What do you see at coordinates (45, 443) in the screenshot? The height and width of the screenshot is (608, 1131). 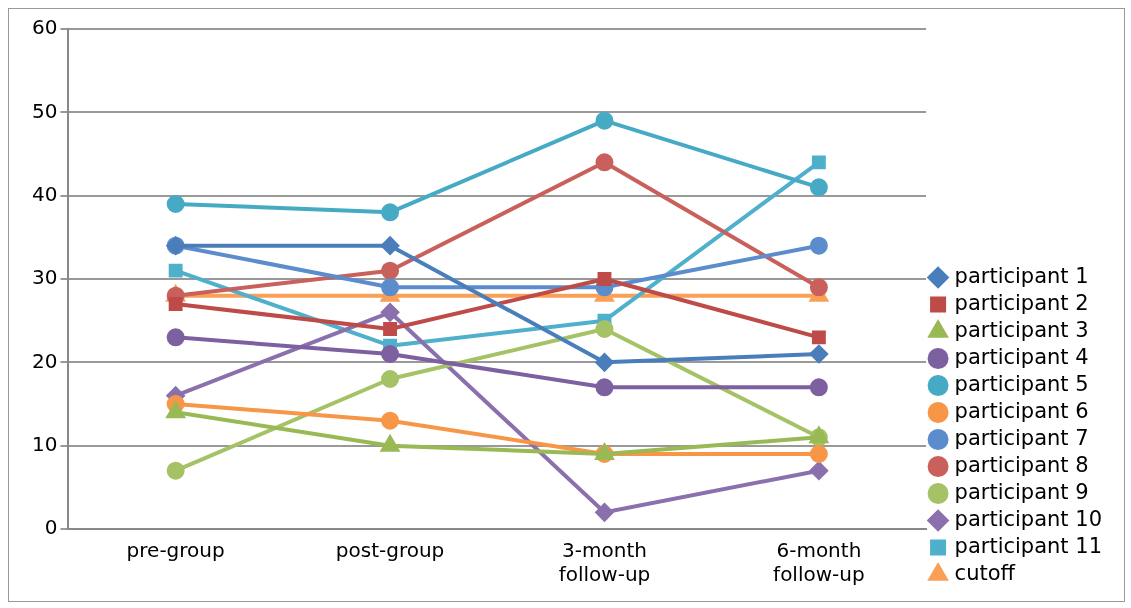 I see `y-tick-label: 10` at bounding box center [45, 443].